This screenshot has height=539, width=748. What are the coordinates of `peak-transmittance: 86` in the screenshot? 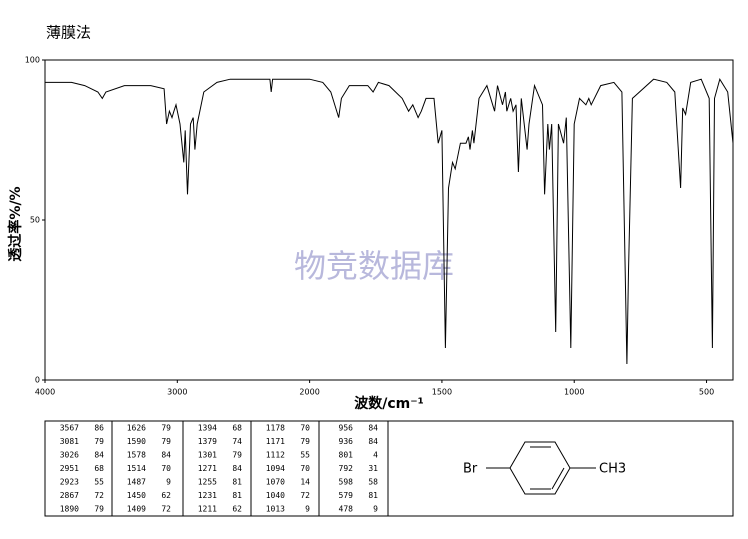 It's located at (99, 428).